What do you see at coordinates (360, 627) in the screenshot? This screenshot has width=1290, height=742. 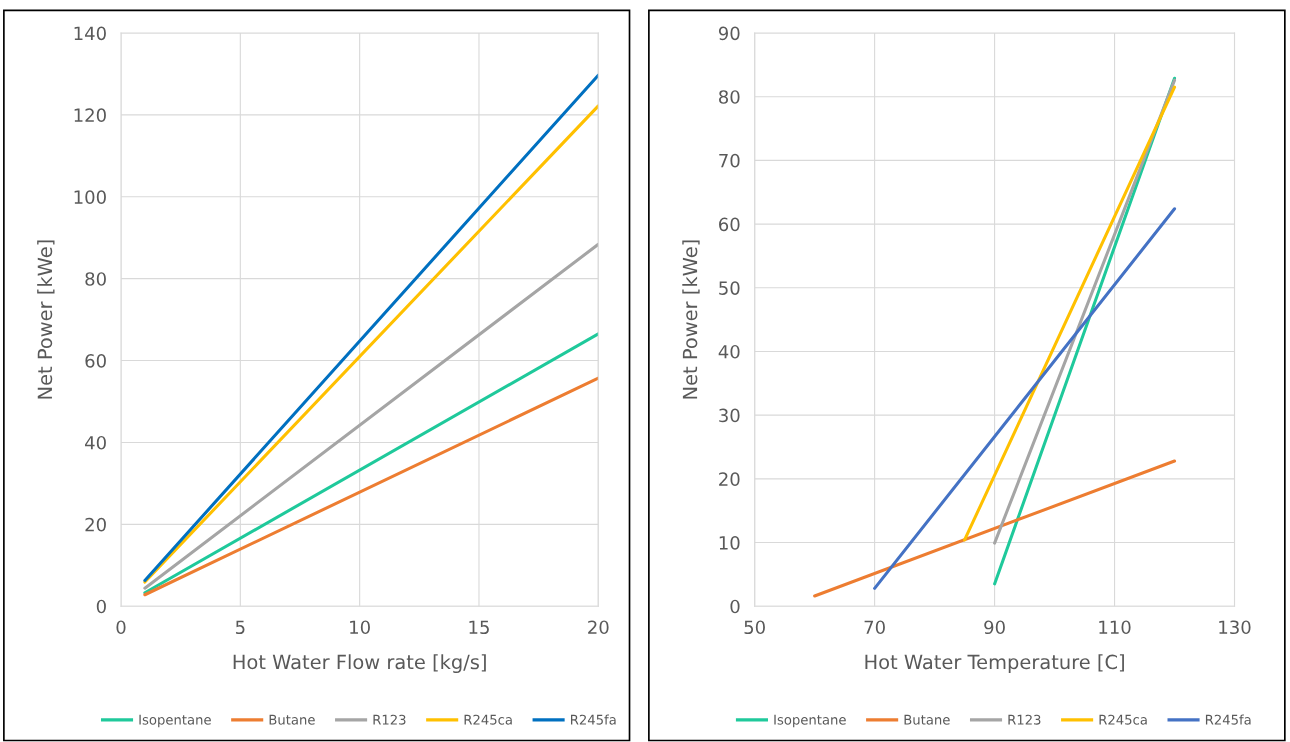 I see `x-tick-label: 10` at bounding box center [360, 627].